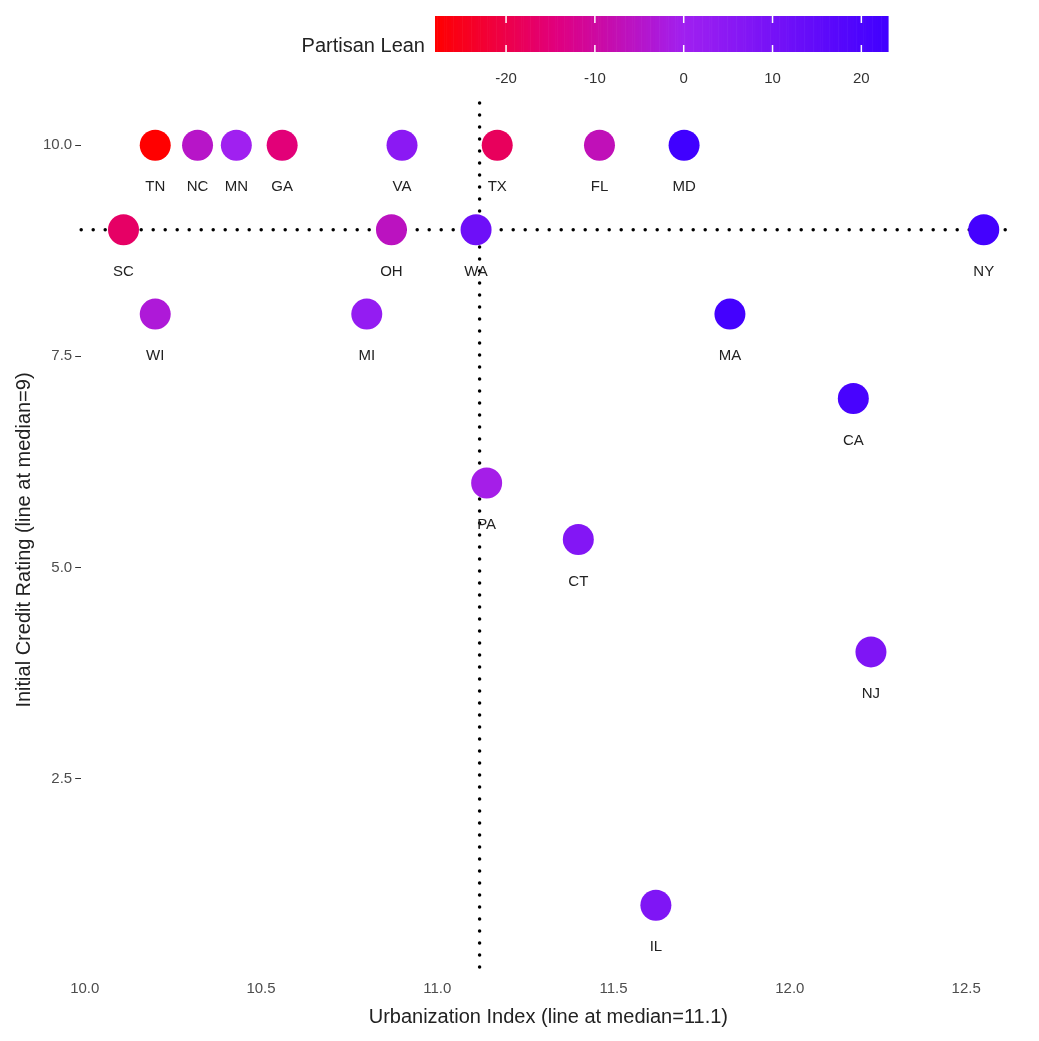 This screenshot has width=1039, height=1041. I want to click on annotation: IL, so click(656, 946).